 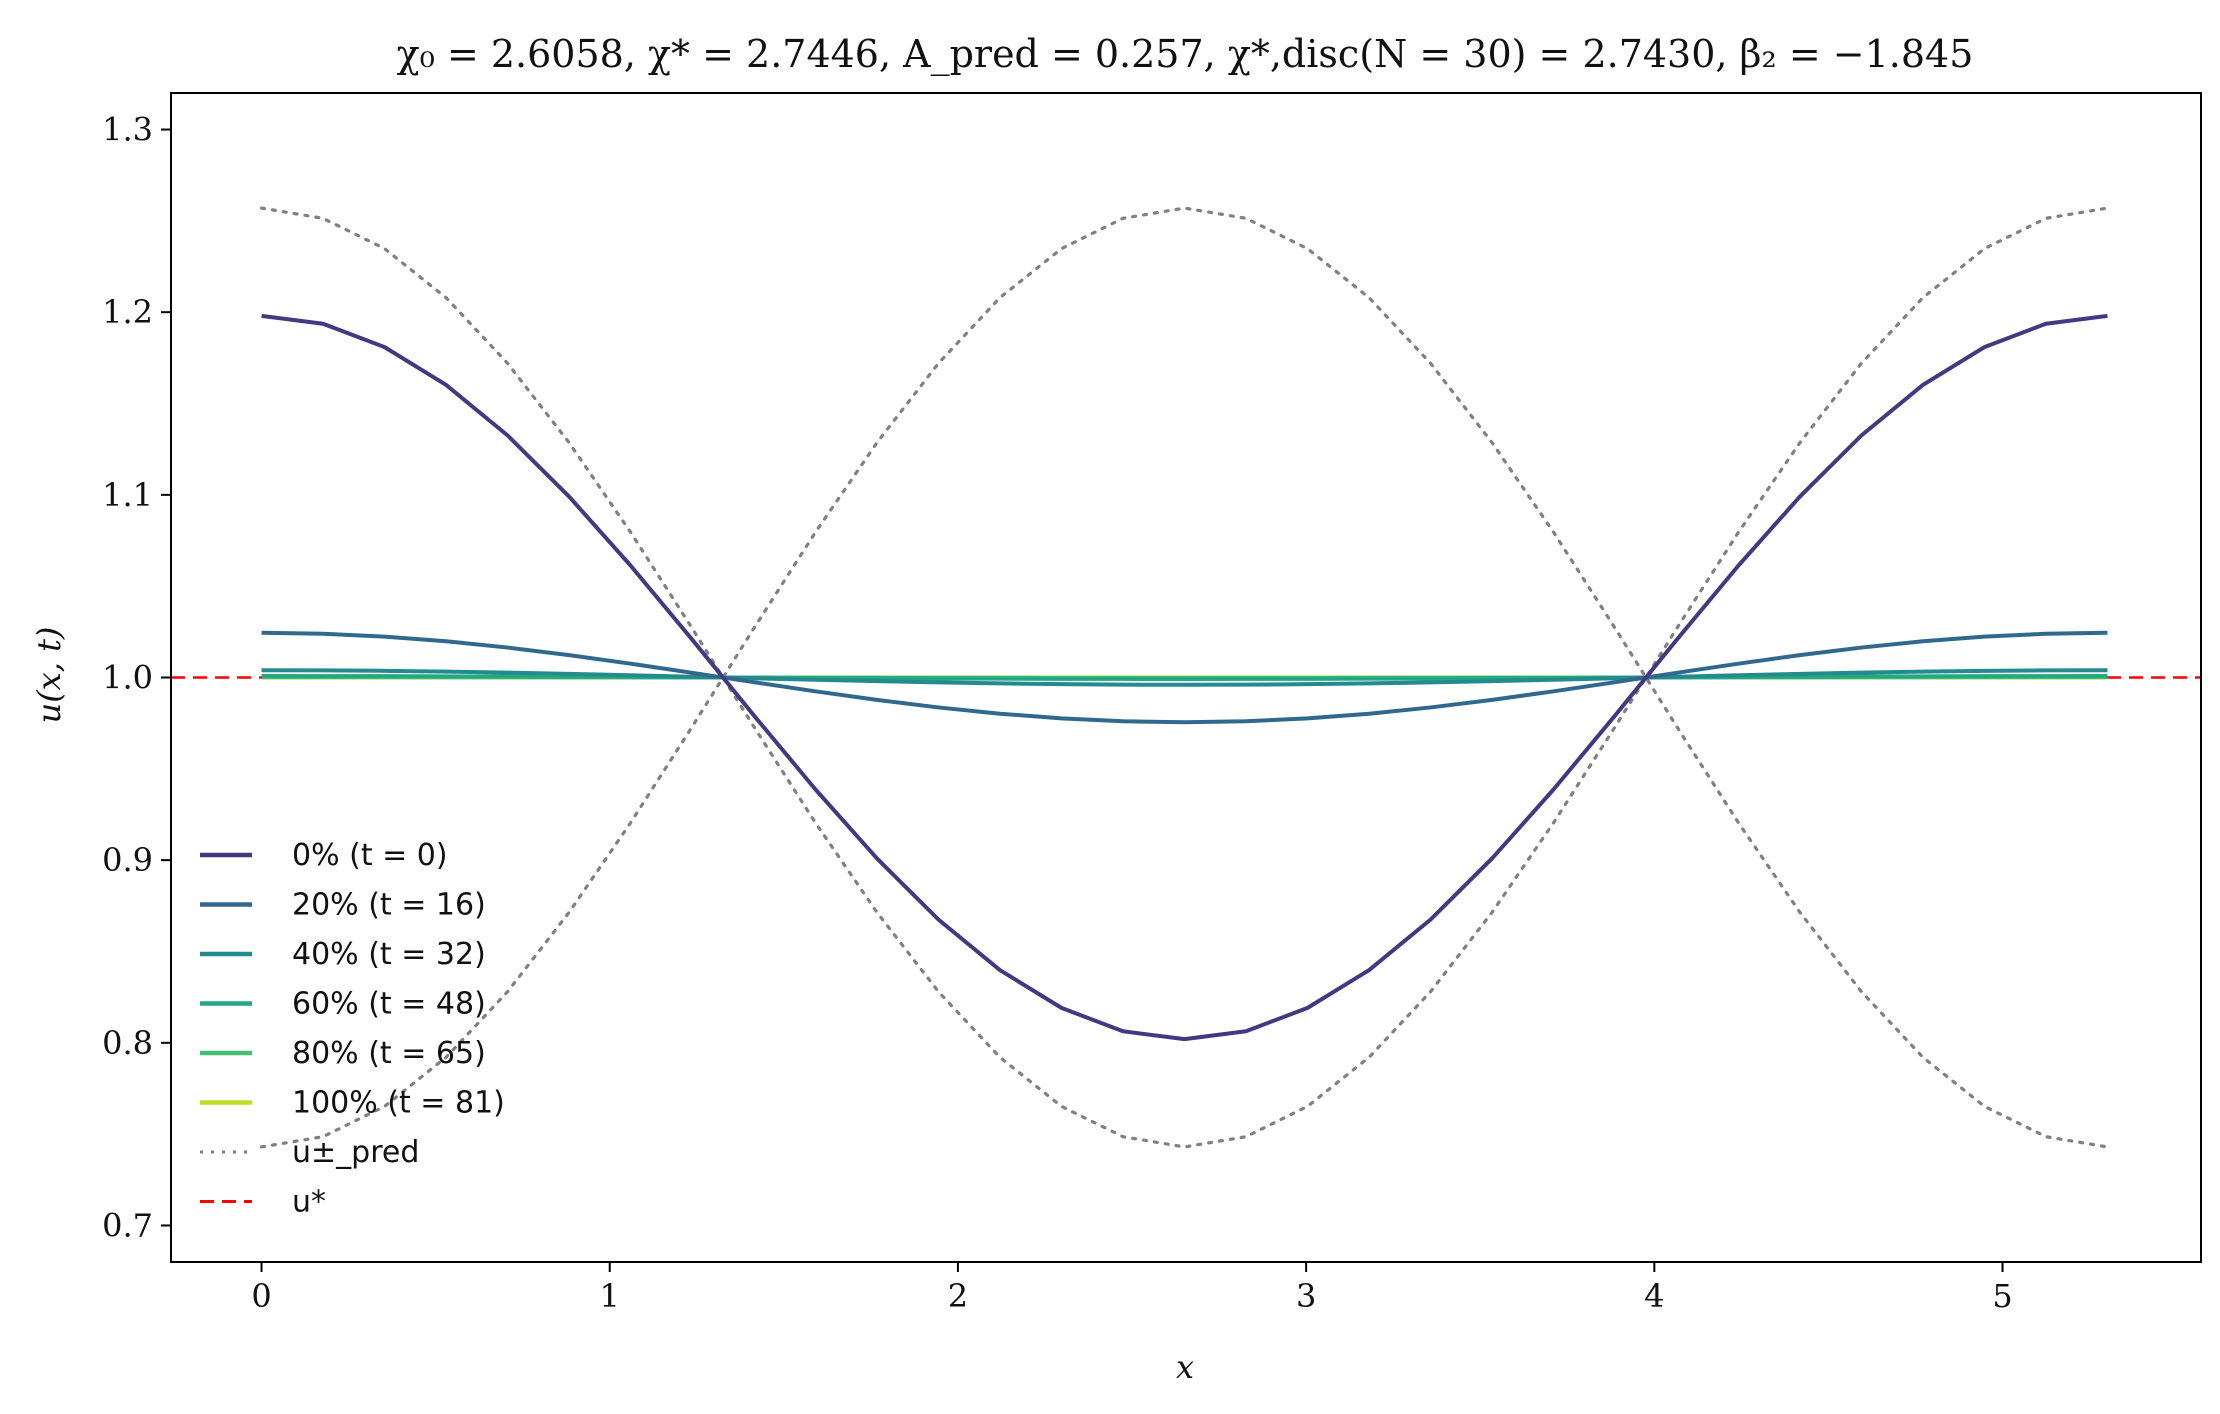 I want to click on x-tick-label: 4, so click(x=1654, y=1296).